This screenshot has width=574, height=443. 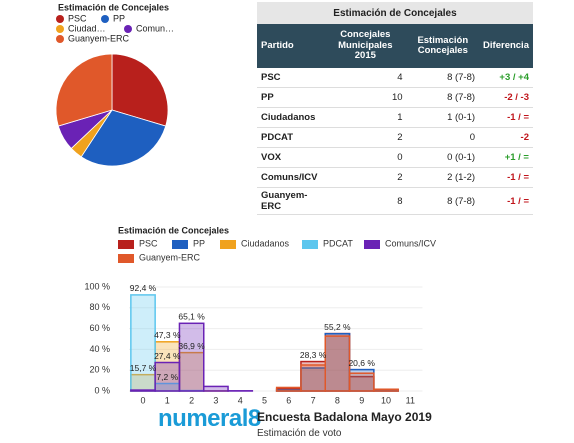 What do you see at coordinates (337, 327) in the screenshot?
I see `data-label: 55,2 %` at bounding box center [337, 327].